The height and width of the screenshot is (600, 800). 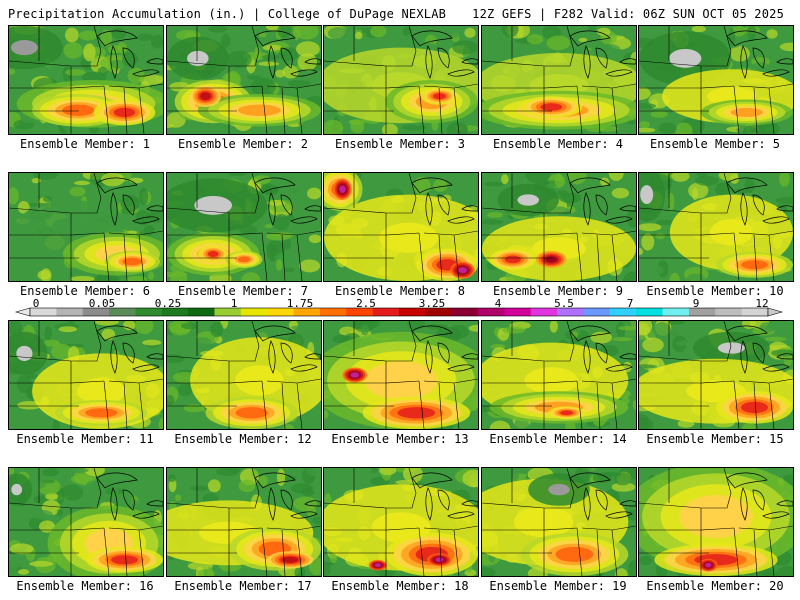 I want to click on ensemble-member-label: Ensemble Member: 13, so click(x=400, y=439).